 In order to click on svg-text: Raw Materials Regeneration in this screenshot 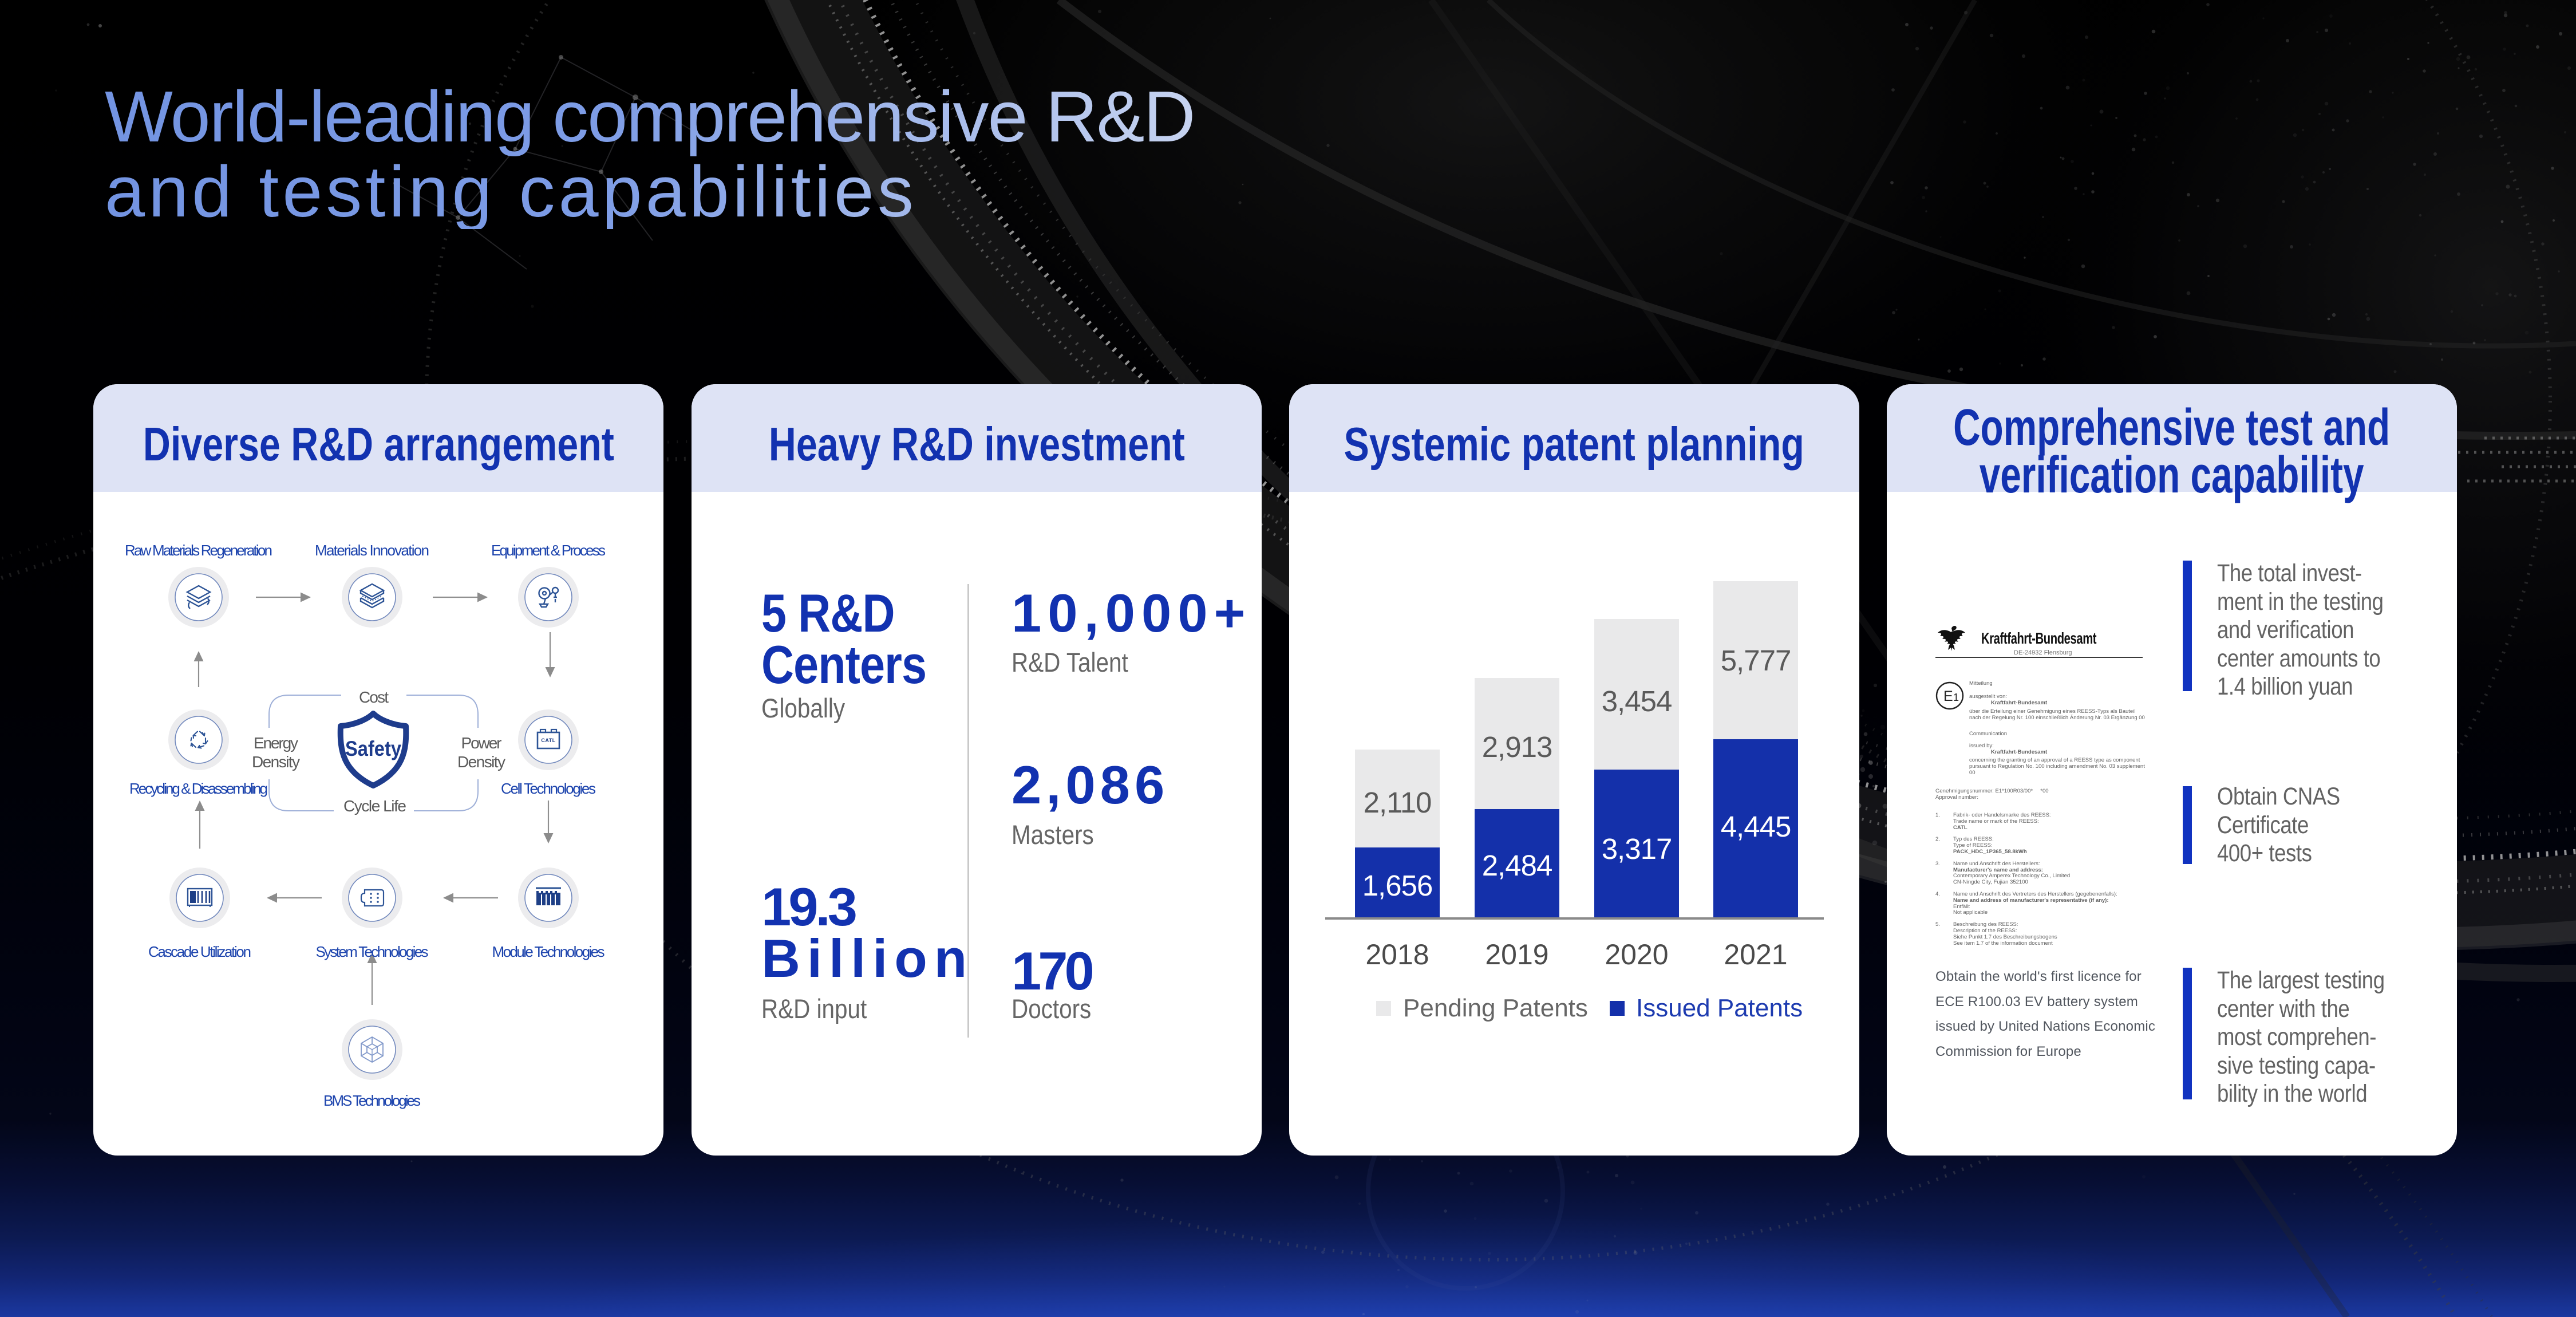, I will do `click(198, 550)`.